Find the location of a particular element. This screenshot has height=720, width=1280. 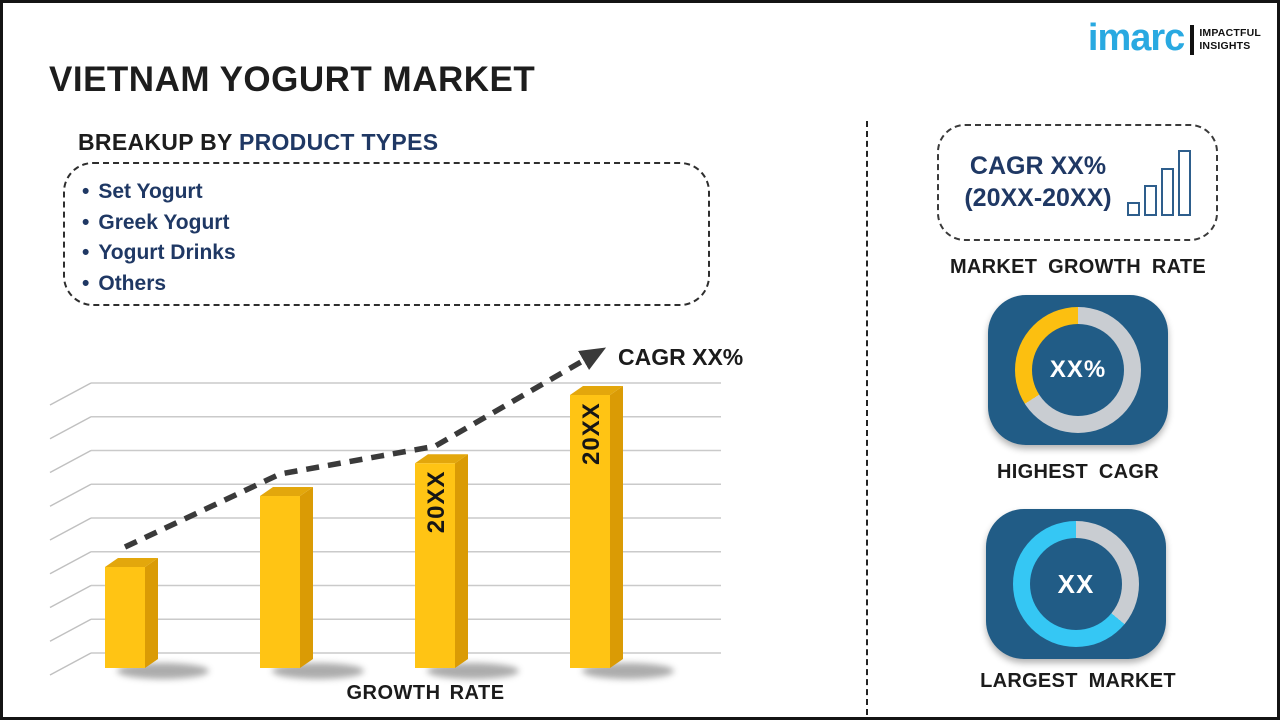

x-axis-label: GROWTH RATE is located at coordinates (425, 693).